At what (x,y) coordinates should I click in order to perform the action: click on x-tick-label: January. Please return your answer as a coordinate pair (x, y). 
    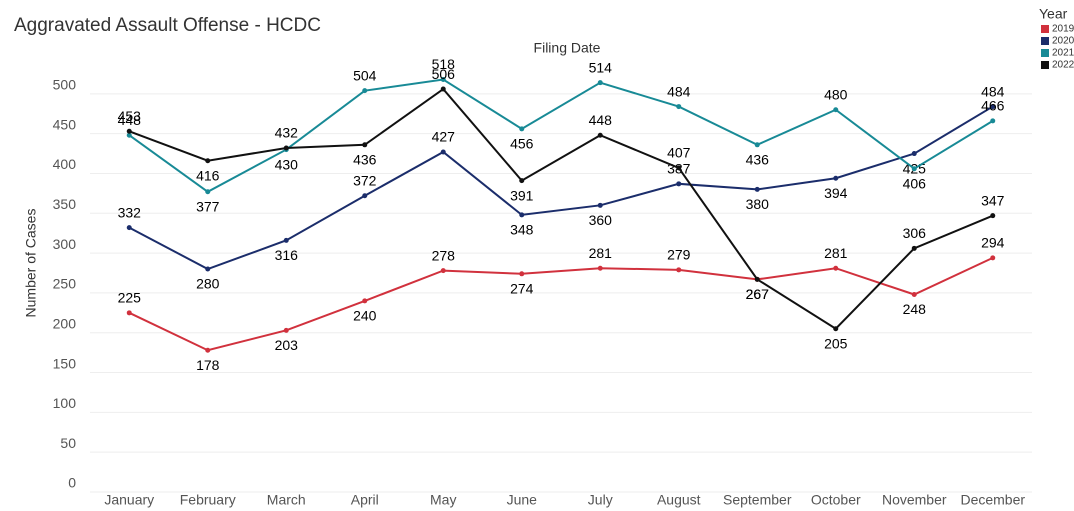
    Looking at the image, I should click on (129, 500).